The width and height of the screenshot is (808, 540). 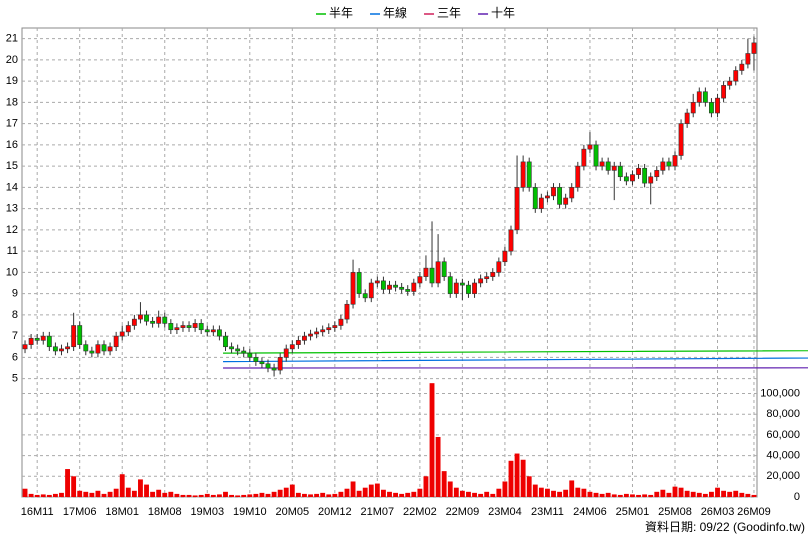 I want to click on x-tick-label: 23M04, so click(x=505, y=512).